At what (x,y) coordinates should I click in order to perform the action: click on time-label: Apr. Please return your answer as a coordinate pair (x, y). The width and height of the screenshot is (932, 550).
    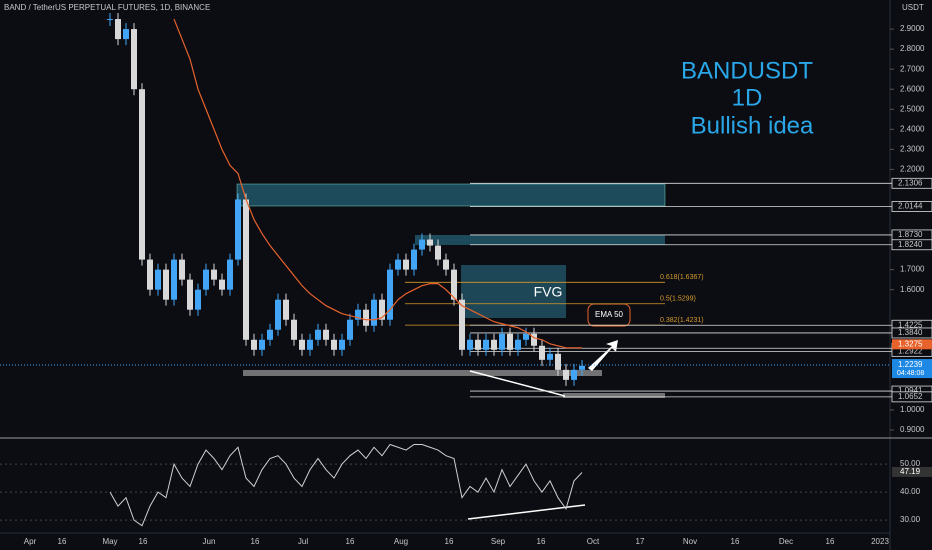
    Looking at the image, I should click on (30, 541).